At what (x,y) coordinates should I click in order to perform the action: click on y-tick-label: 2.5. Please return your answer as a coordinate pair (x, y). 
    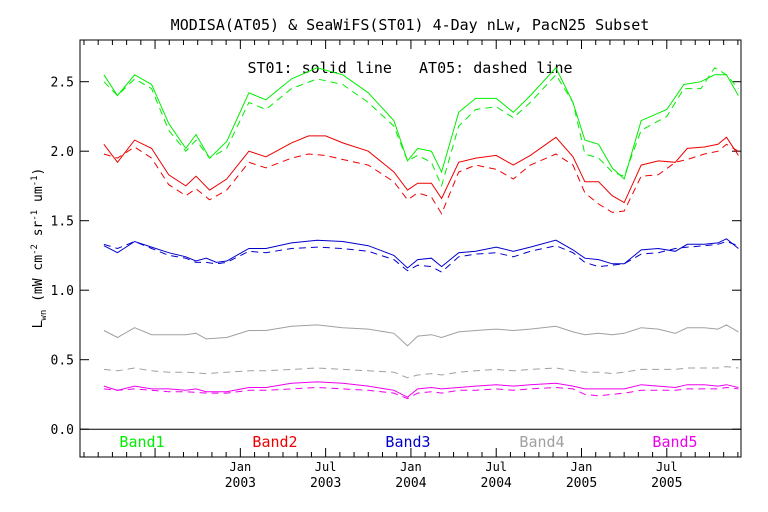
    Looking at the image, I should click on (62, 83).